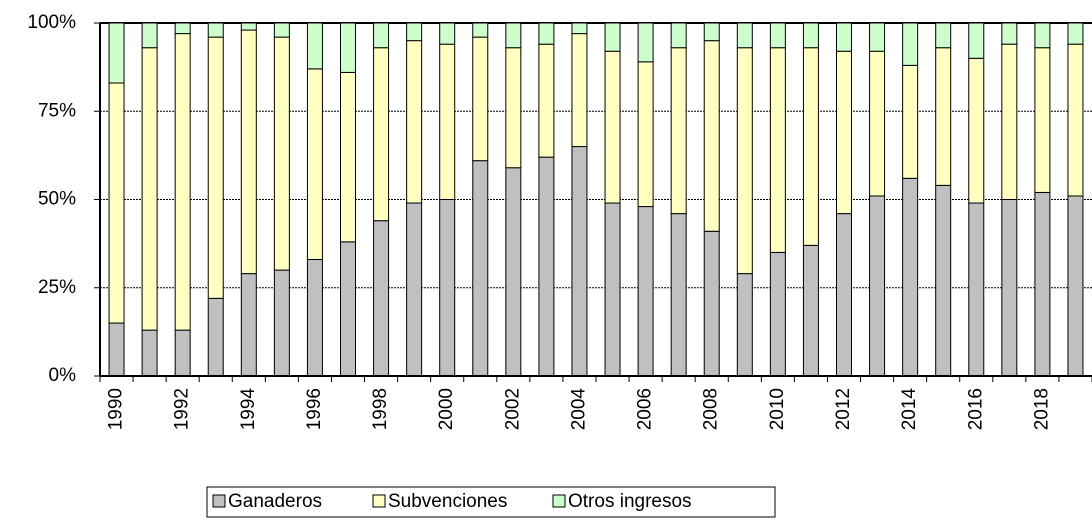 Image resolution: width=1092 pixels, height=520 pixels. I want to click on y-tick-label: 100%, so click(51, 22).